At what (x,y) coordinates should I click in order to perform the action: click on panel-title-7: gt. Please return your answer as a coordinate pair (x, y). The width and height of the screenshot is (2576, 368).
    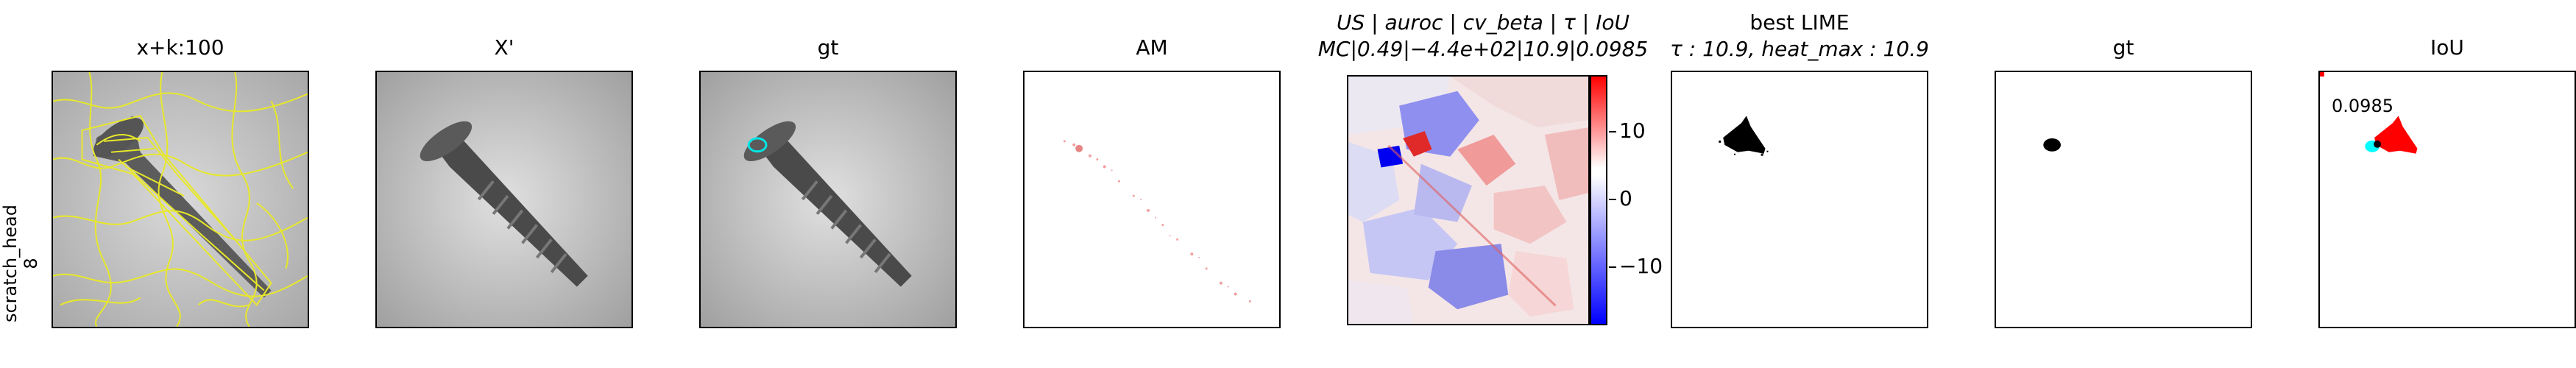
    Looking at the image, I should click on (2123, 47).